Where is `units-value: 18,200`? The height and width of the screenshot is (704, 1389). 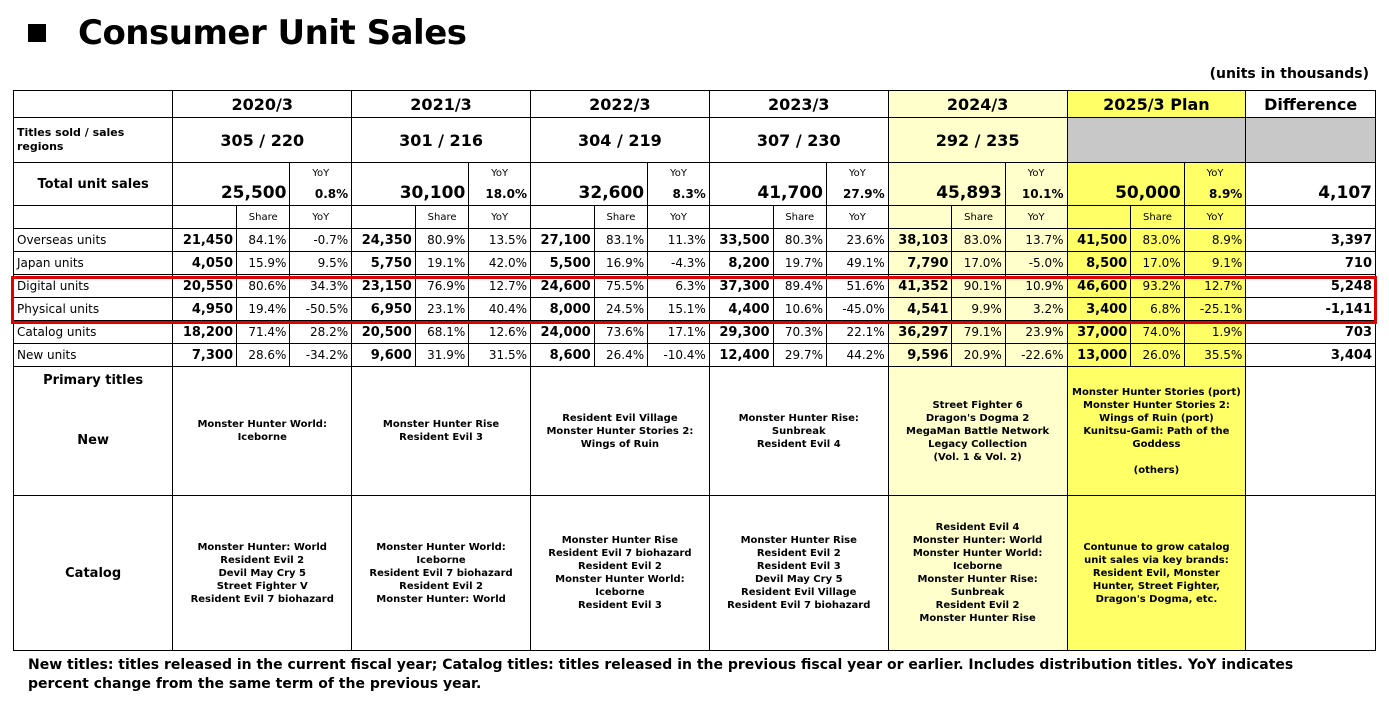
units-value: 18,200 is located at coordinates (205, 332).